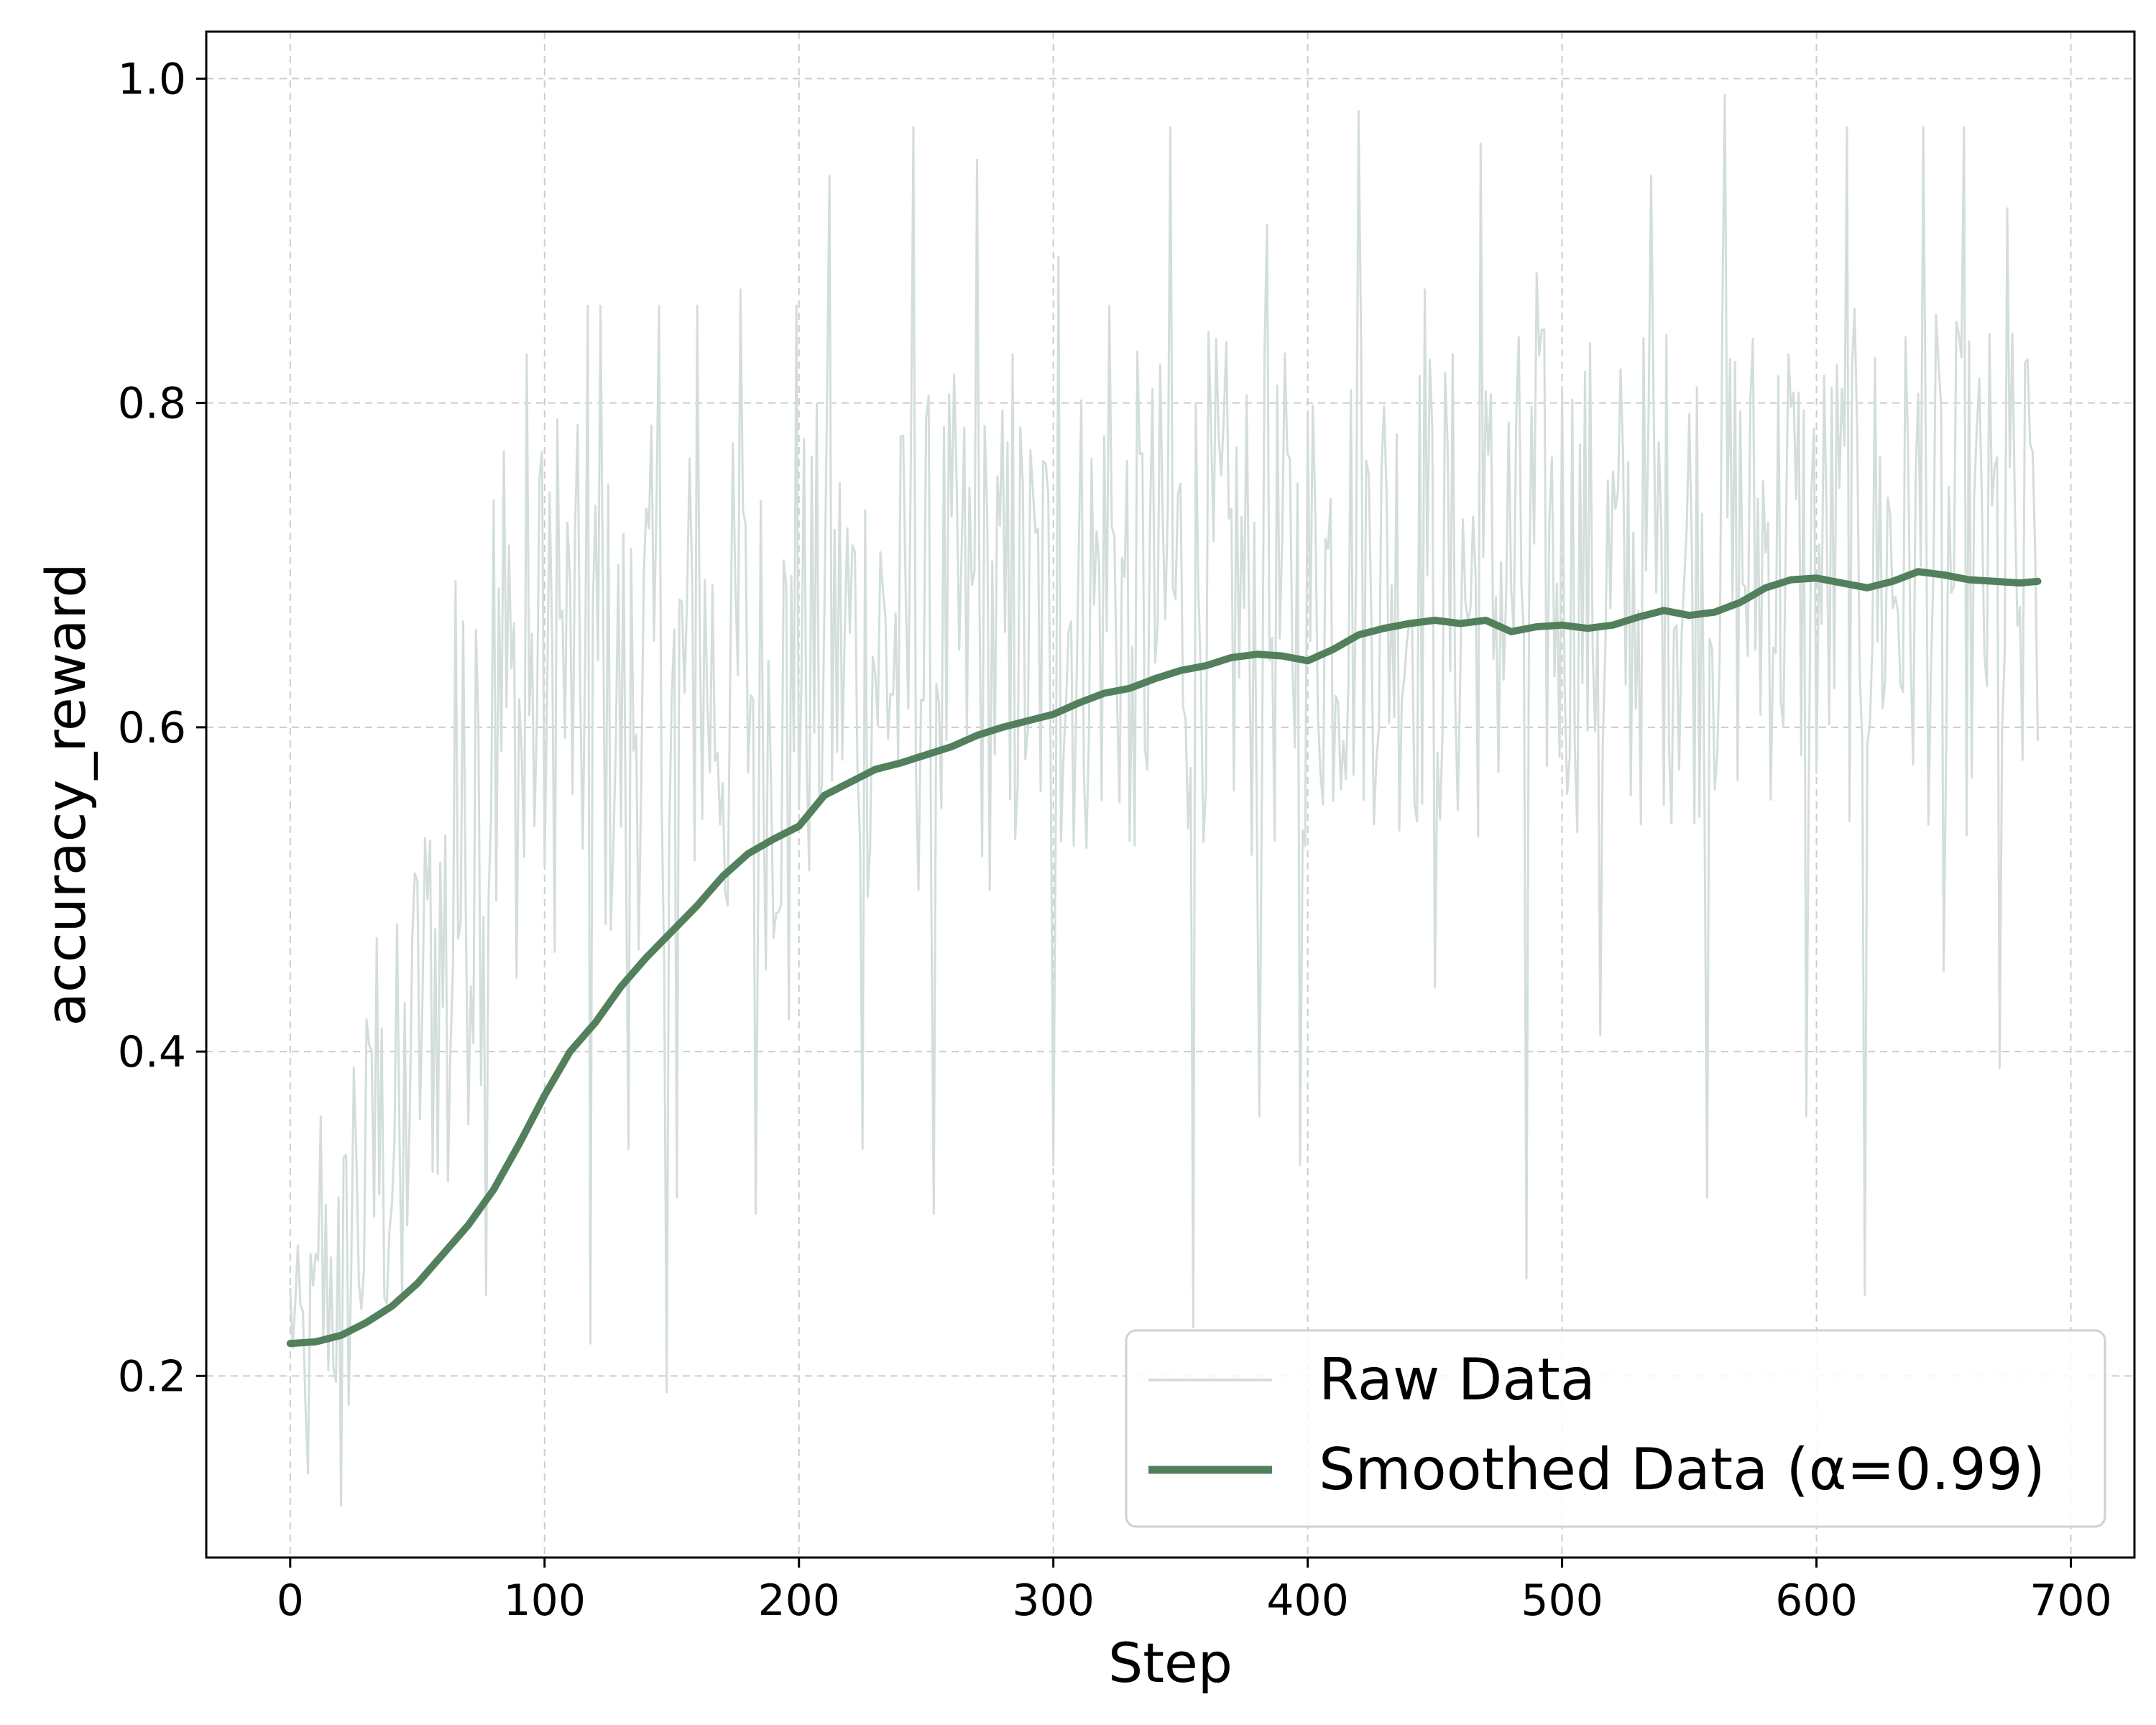 The width and height of the screenshot is (2156, 1725). I want to click on x-tick-label: 700, so click(2071, 1601).